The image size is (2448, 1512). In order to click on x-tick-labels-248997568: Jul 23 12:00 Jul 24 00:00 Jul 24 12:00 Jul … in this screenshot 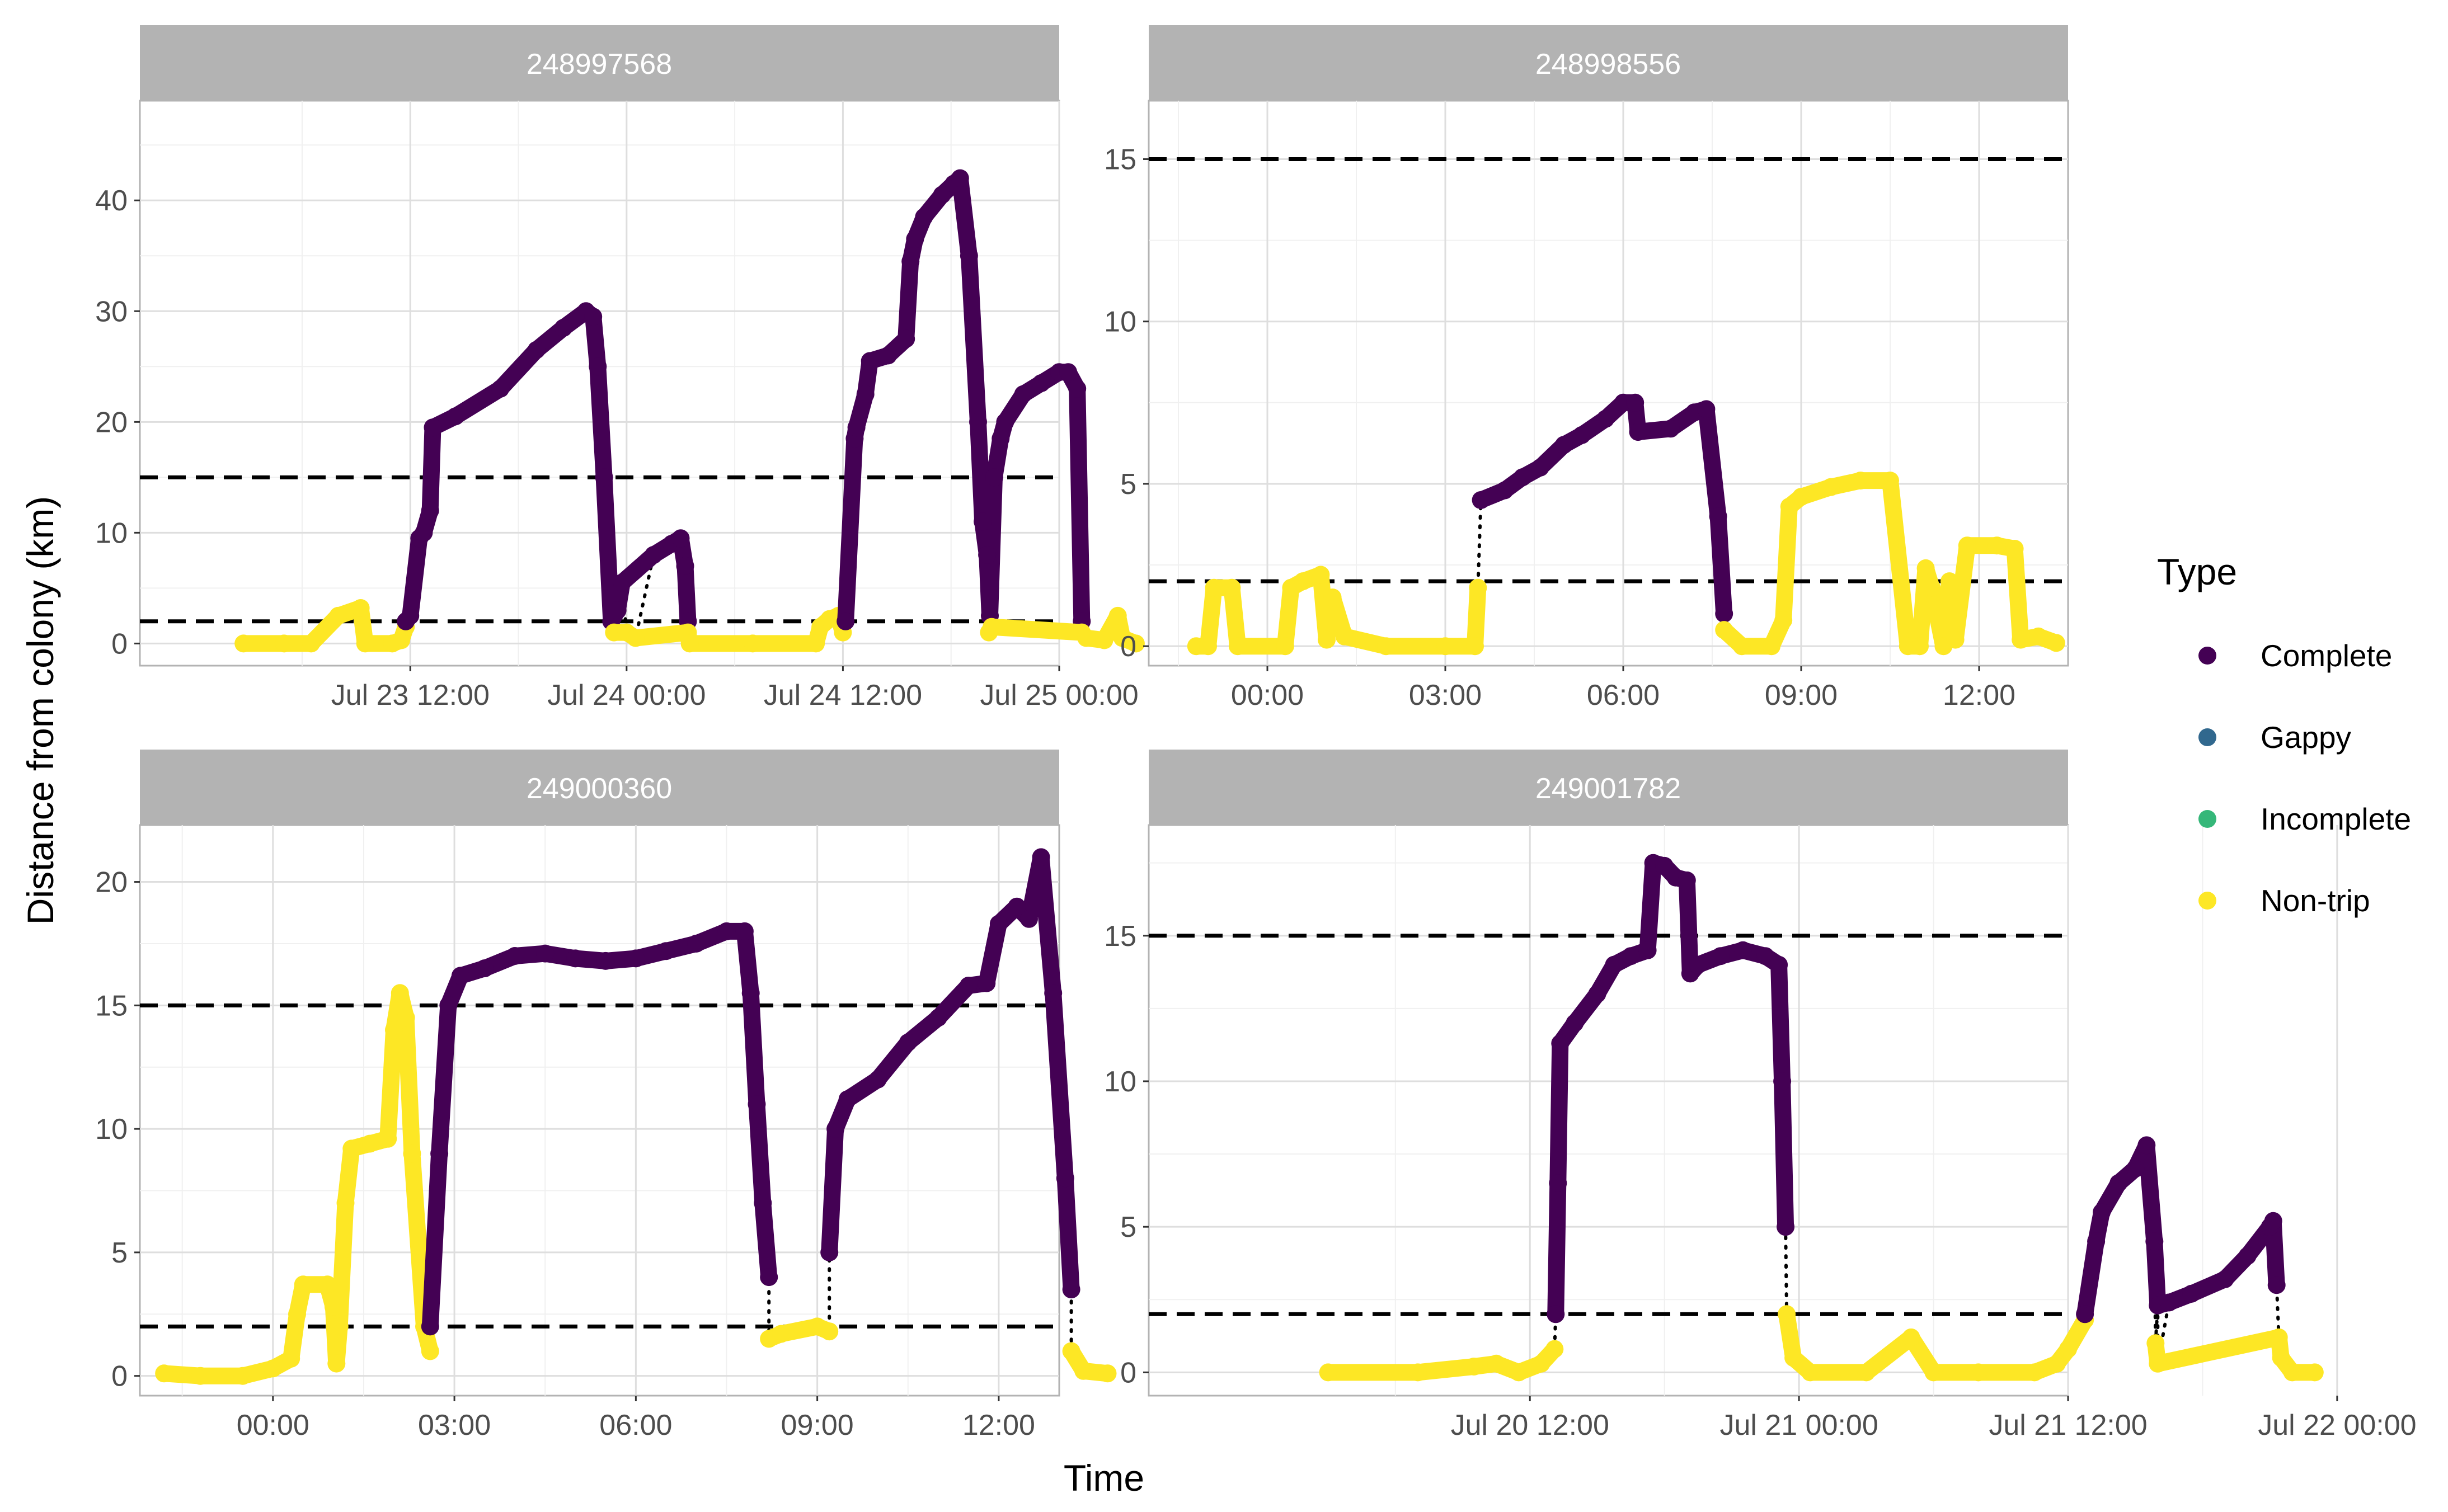, I will do `click(735, 689)`.